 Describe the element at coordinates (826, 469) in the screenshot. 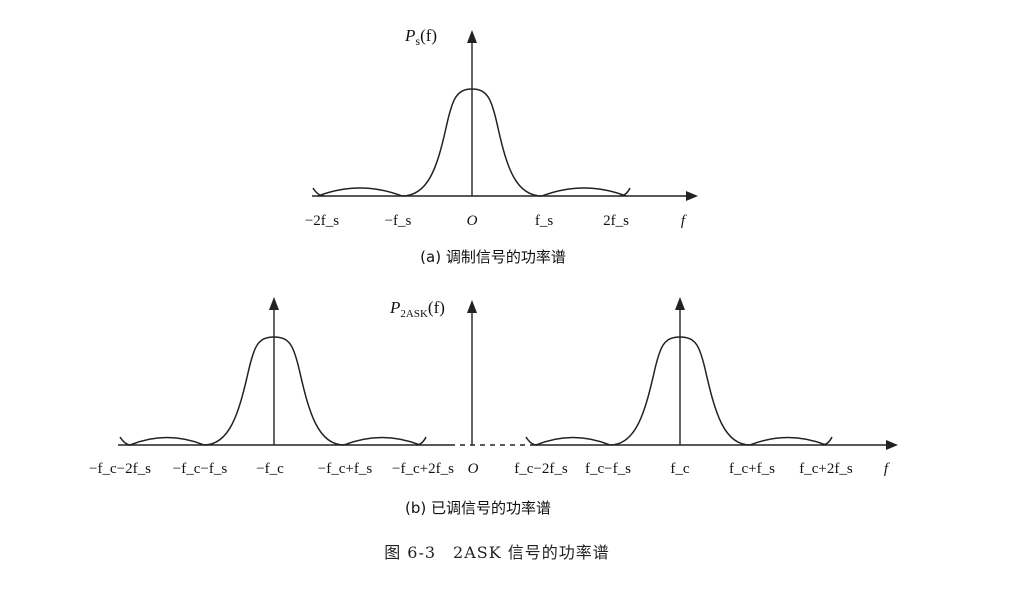

I see `panel-b-tick-11: f_c+2f_s` at that location.